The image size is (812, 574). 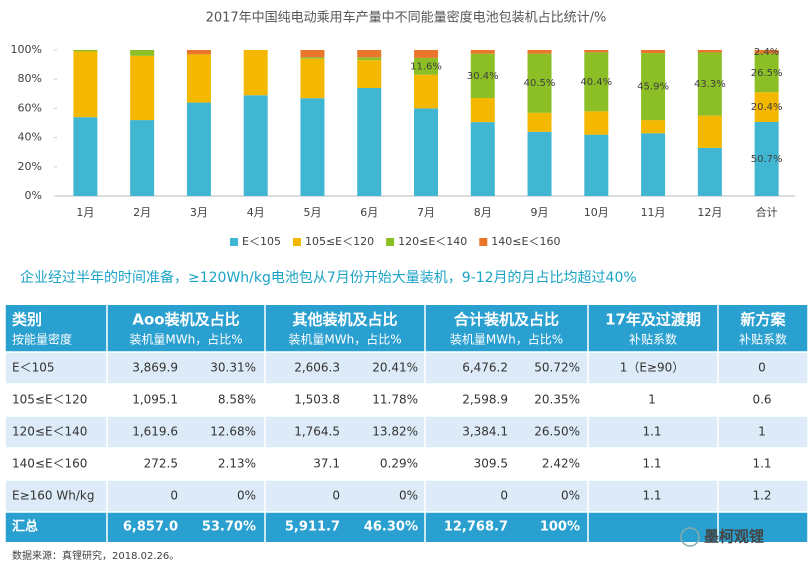 I want to click on table-cell: 37.1, so click(x=326, y=464).